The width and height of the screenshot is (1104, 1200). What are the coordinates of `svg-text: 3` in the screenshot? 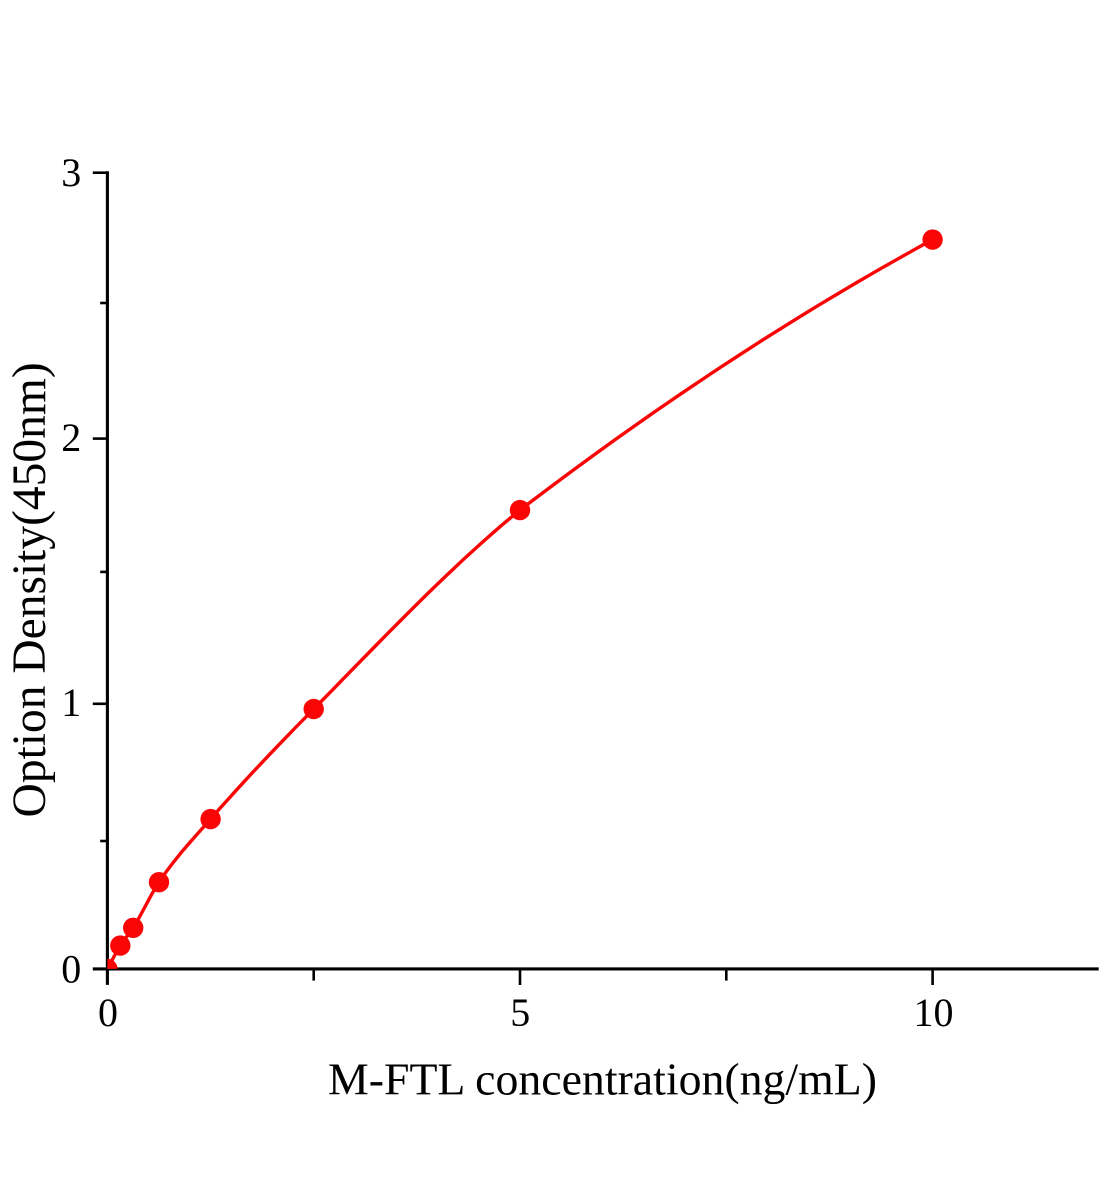 It's located at (71, 172).